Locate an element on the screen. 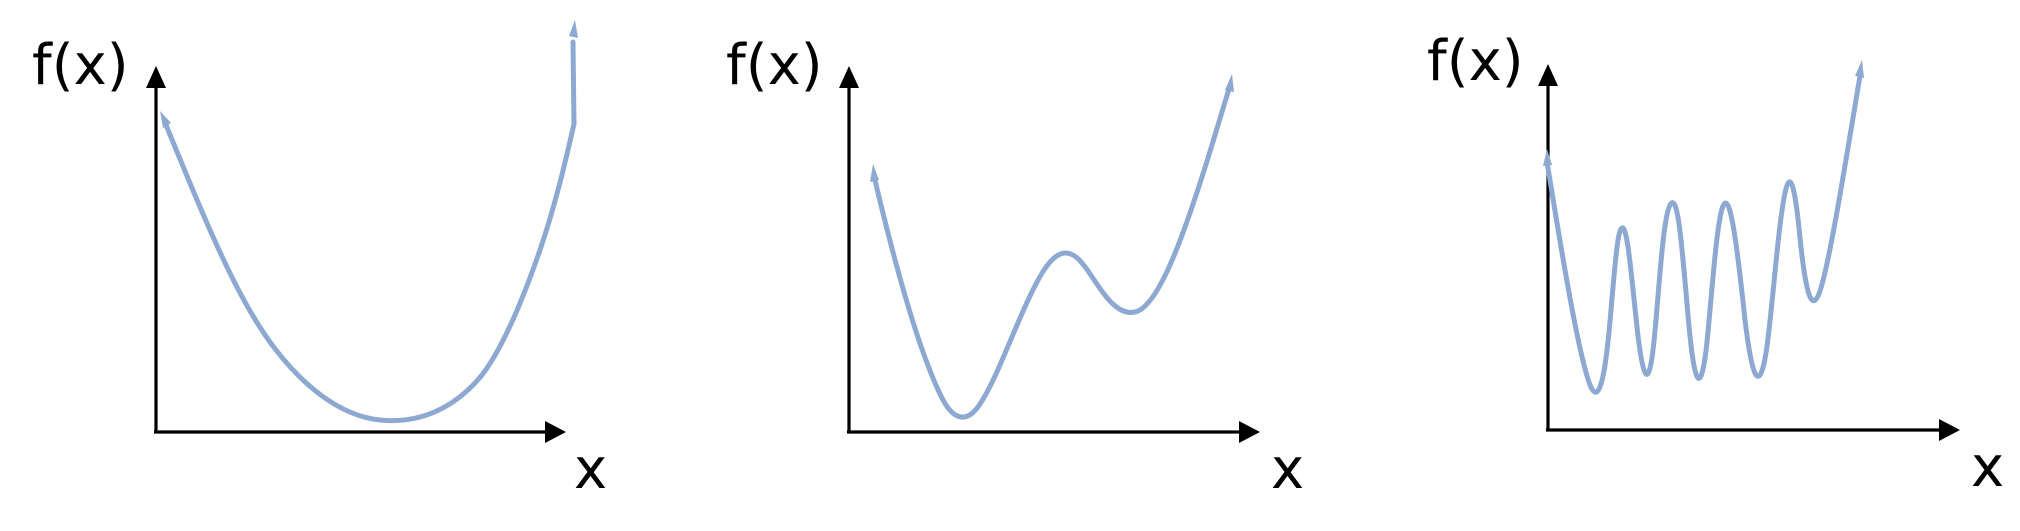  panel-1-y-arrow-icon is located at coordinates (156, 77).